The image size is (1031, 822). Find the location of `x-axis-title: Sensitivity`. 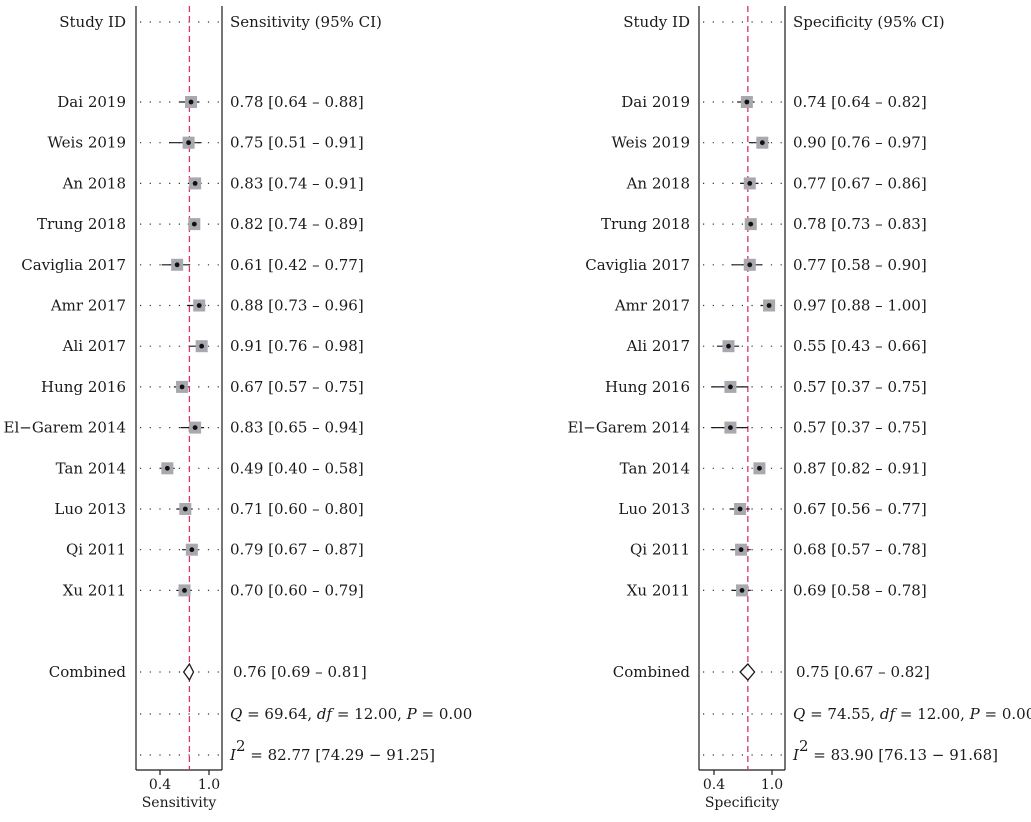

x-axis-title: Sensitivity is located at coordinates (179, 803).